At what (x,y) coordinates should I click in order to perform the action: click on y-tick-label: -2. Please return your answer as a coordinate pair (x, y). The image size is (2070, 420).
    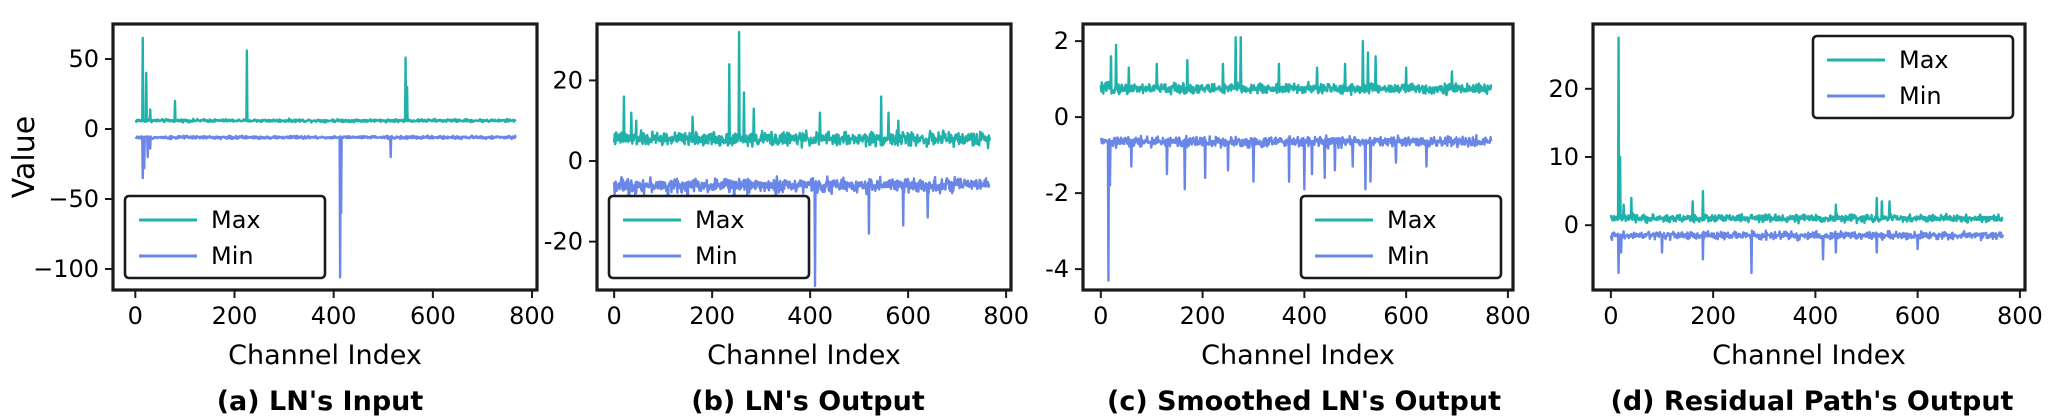
    Looking at the image, I should click on (1057, 193).